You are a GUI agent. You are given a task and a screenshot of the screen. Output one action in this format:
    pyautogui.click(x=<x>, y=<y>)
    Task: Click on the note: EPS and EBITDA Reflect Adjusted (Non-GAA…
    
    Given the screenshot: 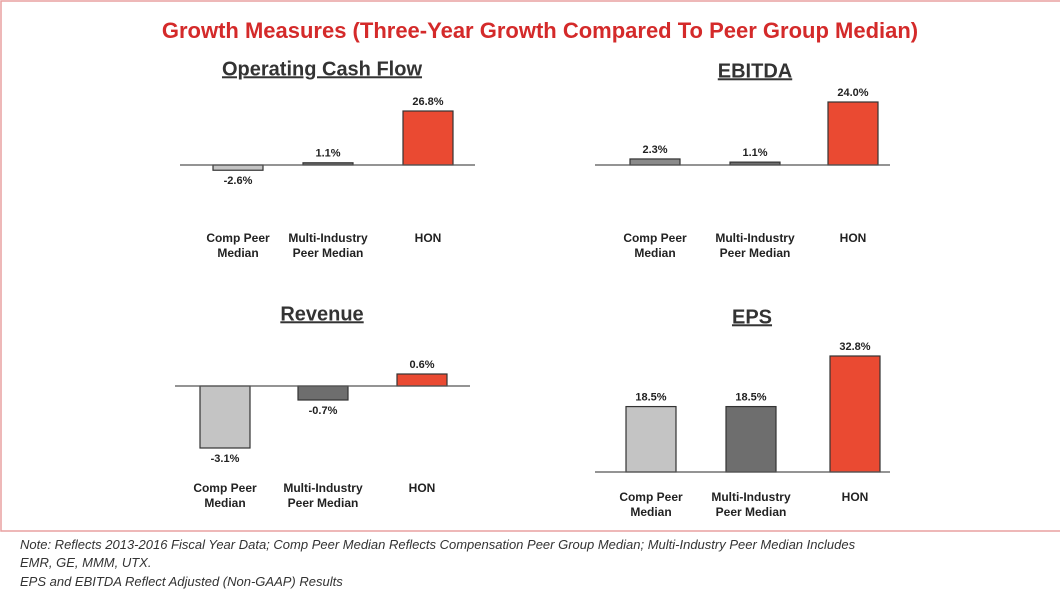 What is the action you would take?
    pyautogui.click(x=181, y=581)
    